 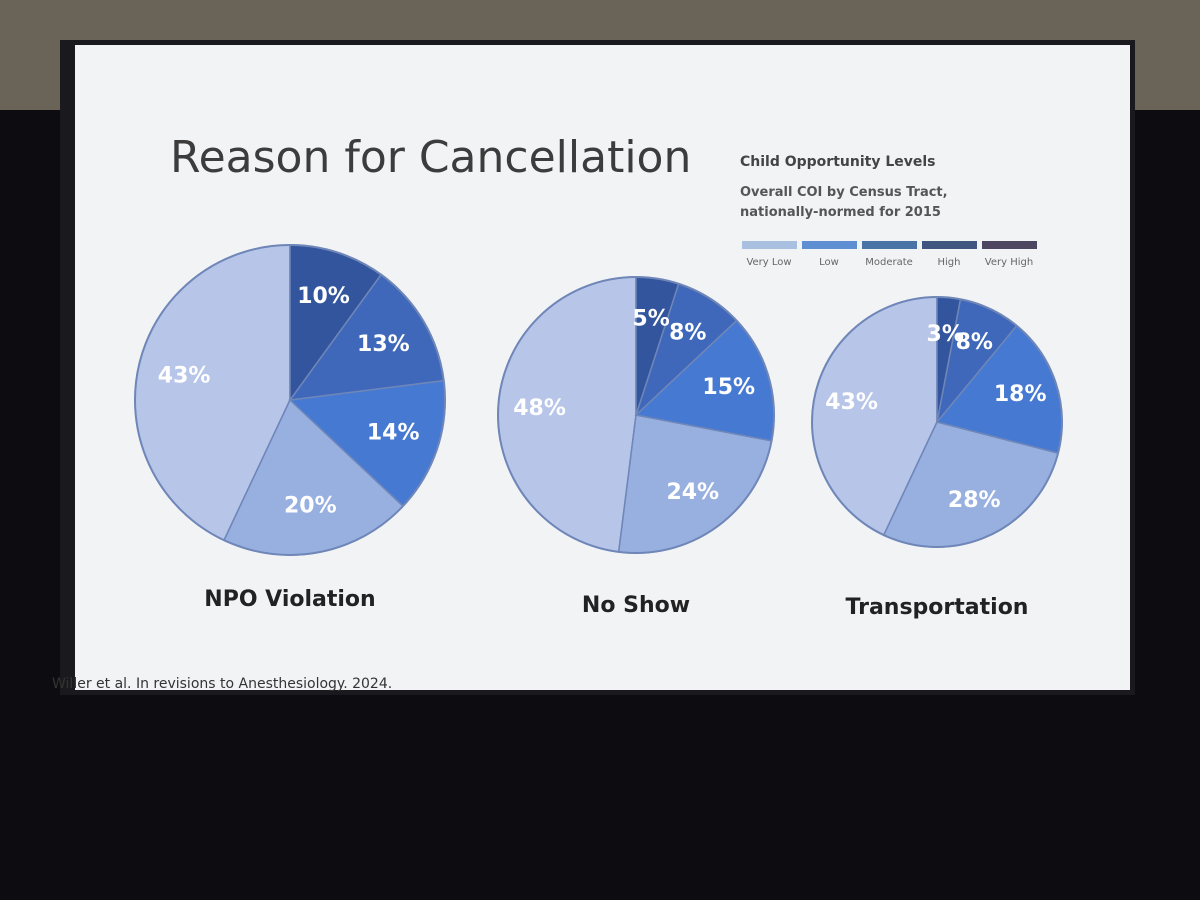 What do you see at coordinates (310, 506) in the screenshot?
I see `slice-label: 20%` at bounding box center [310, 506].